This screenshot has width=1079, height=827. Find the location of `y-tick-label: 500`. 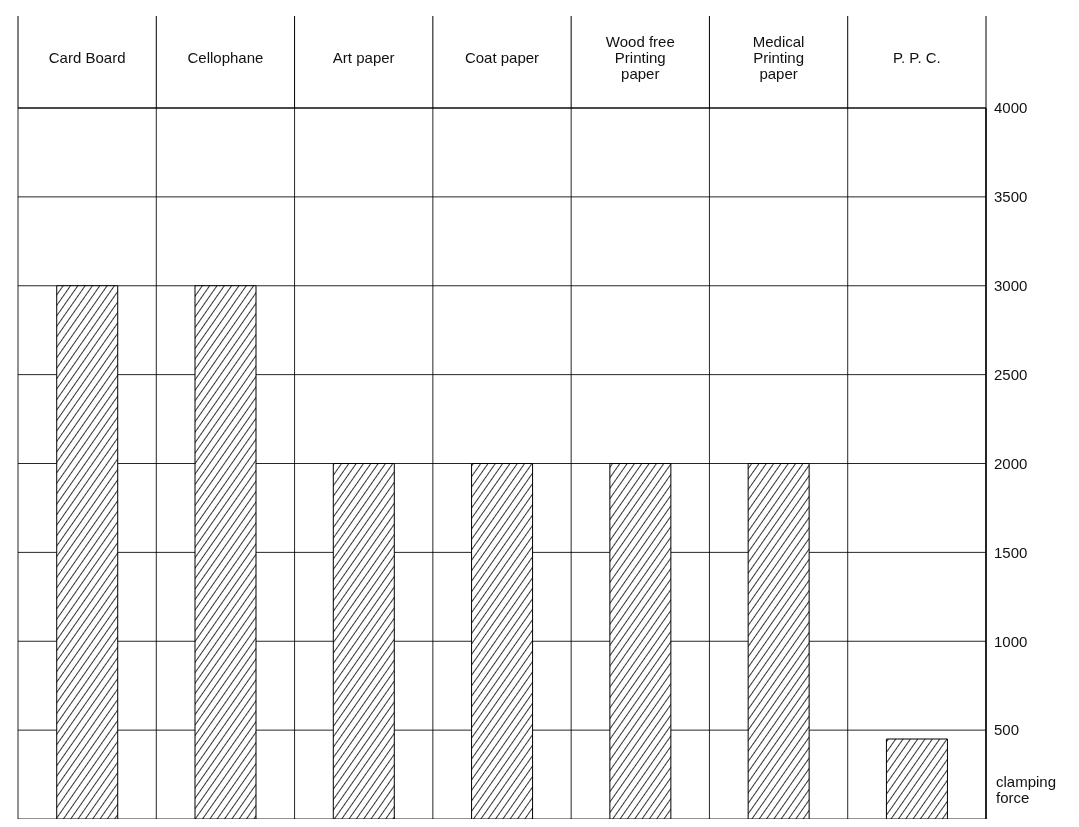

y-tick-label: 500 is located at coordinates (1007, 730).